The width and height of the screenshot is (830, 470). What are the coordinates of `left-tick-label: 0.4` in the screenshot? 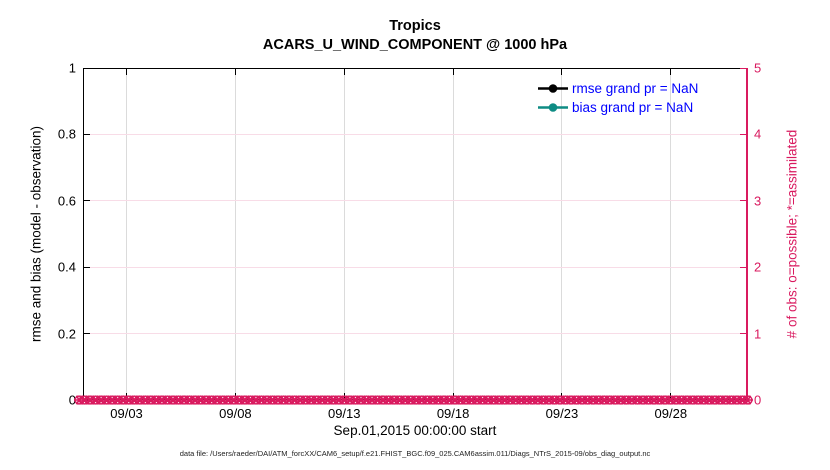 It's located at (66, 267).